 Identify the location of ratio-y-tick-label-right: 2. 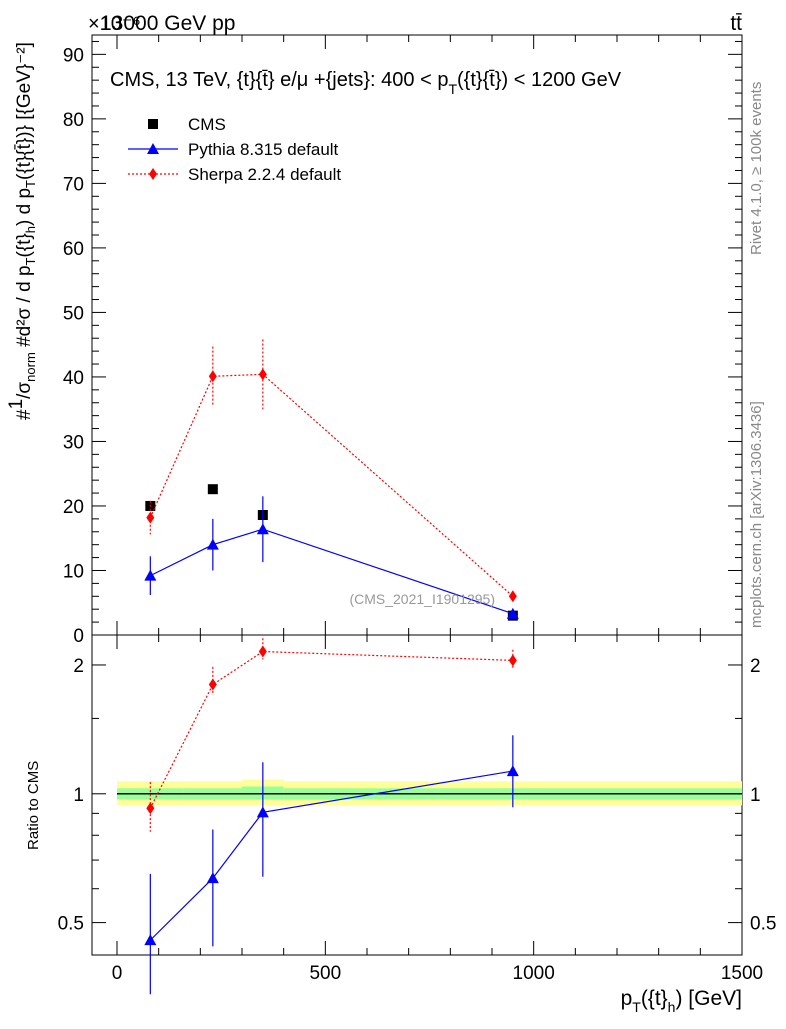
(755, 666).